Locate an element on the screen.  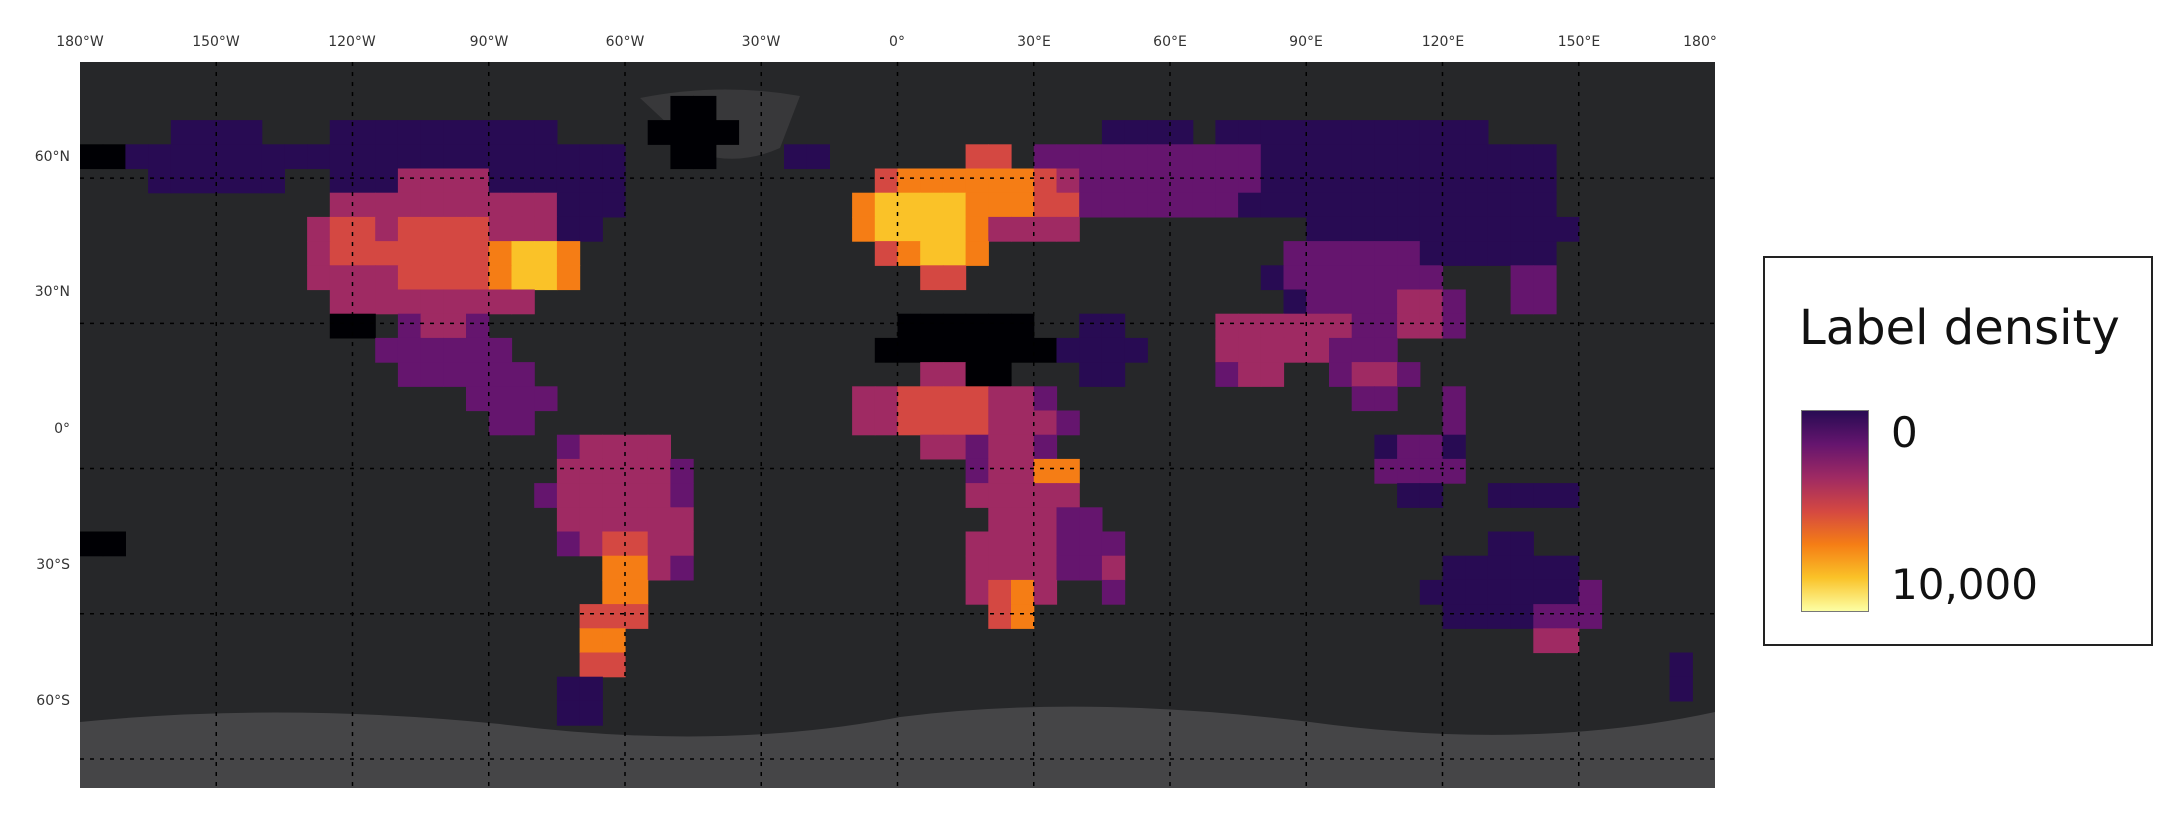
lon-tick-label: 30°E is located at coordinates (1034, 42).